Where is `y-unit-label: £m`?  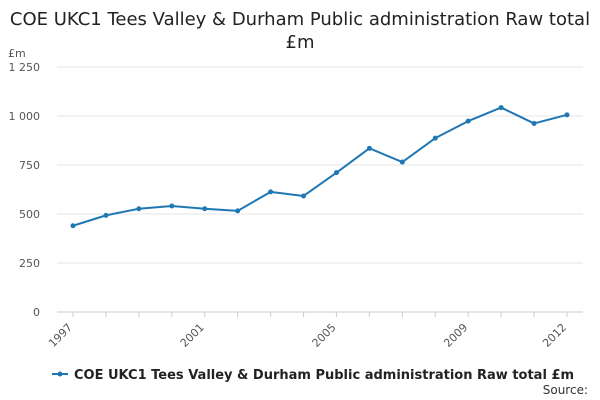
y-unit-label: £m is located at coordinates (17, 53).